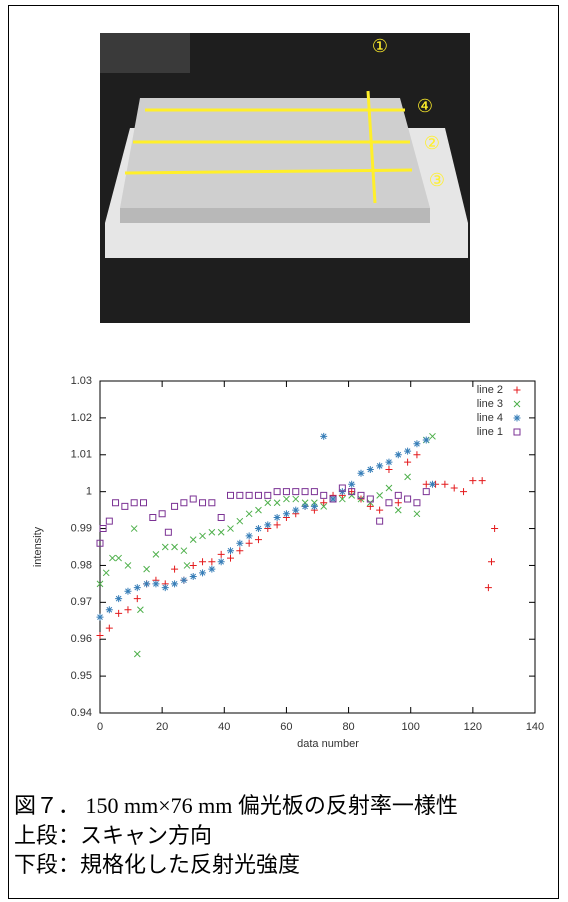 The width and height of the screenshot is (568, 902). What do you see at coordinates (81, 418) in the screenshot?
I see `y-tick-label: 1.02` at bounding box center [81, 418].